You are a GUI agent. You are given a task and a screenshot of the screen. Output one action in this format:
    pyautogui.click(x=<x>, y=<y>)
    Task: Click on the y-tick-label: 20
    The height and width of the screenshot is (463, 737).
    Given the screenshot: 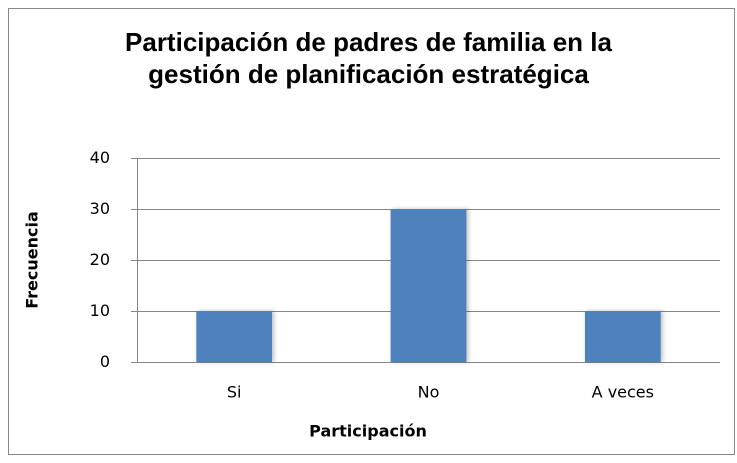 What is the action you would take?
    pyautogui.click(x=100, y=259)
    